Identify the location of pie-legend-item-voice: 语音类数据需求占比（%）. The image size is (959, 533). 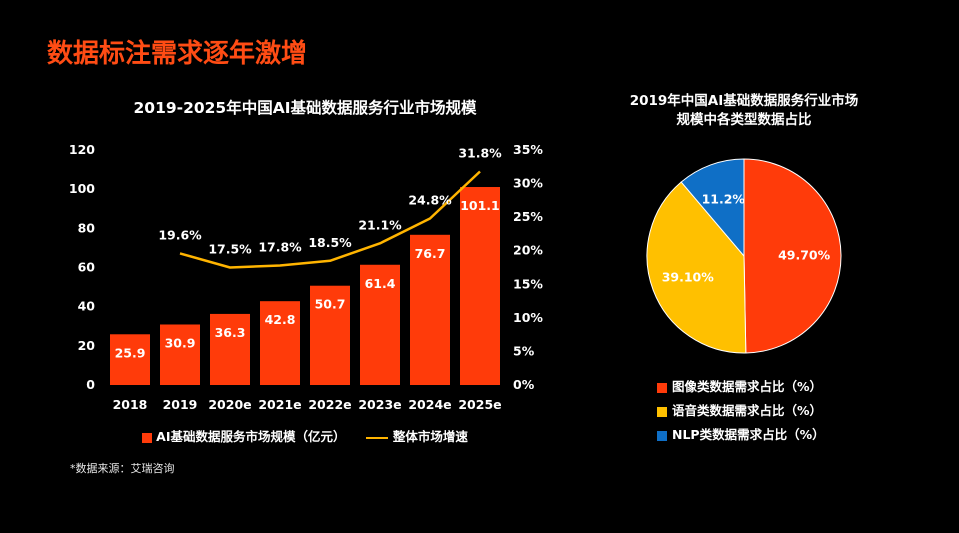
(741, 411).